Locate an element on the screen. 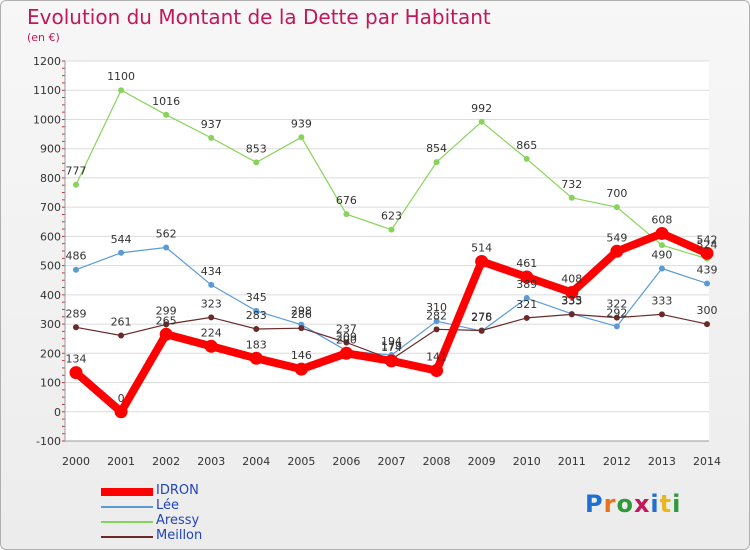 This screenshot has height=550, width=750. x-tick-label: 2008 is located at coordinates (437, 461).